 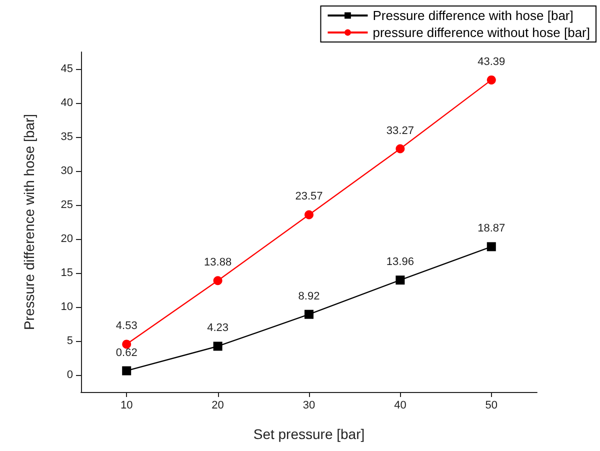 I want to click on y-tick-label: 5, so click(x=69, y=341).